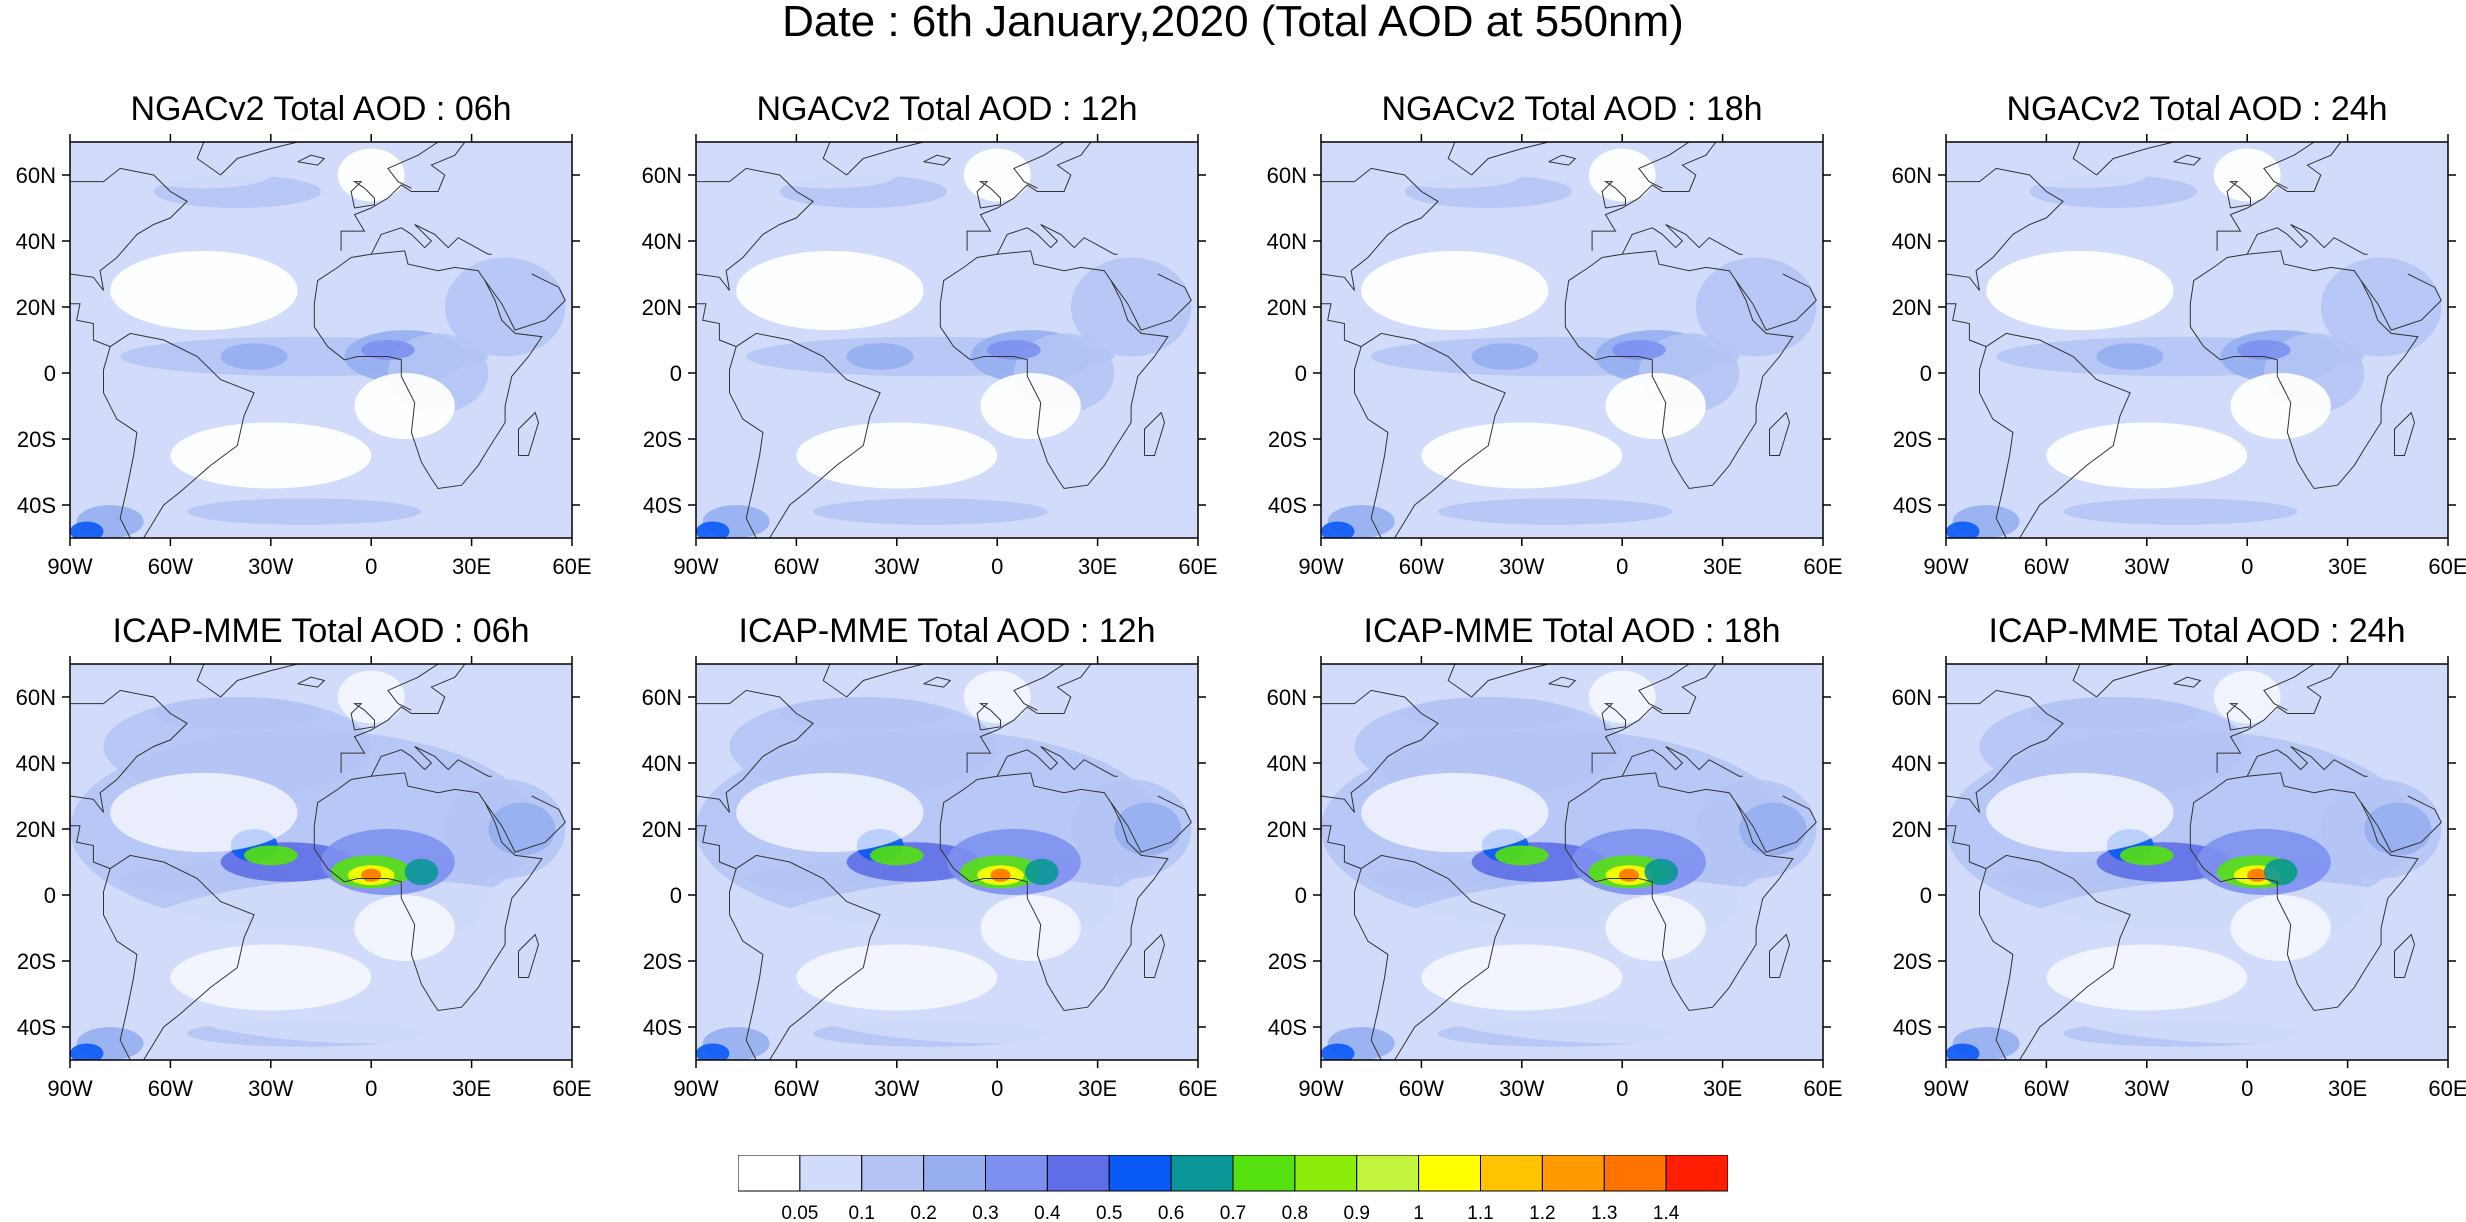  What do you see at coordinates (1357, 1212) in the screenshot?
I see `colorbar-label: 0.9` at bounding box center [1357, 1212].